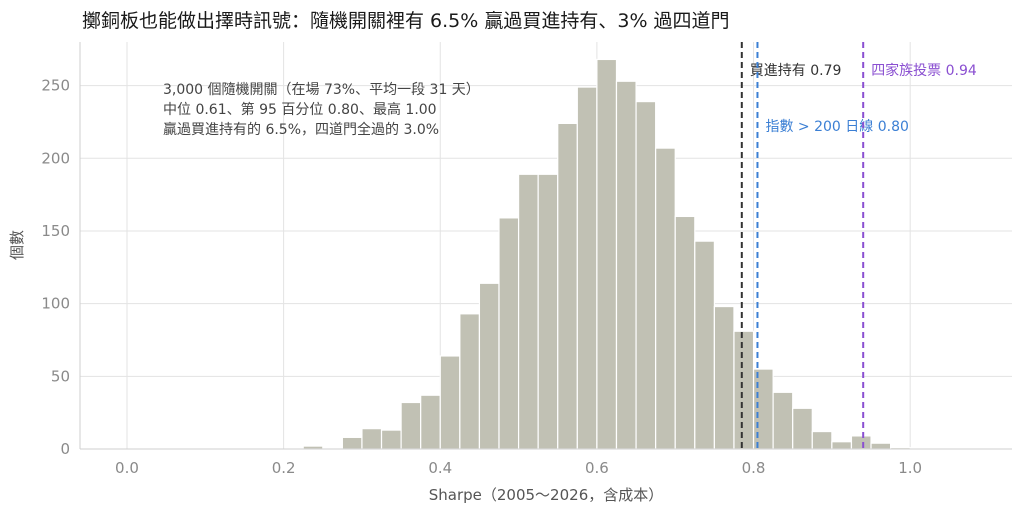 The height and width of the screenshot is (517, 1024). What do you see at coordinates (597, 468) in the screenshot?
I see `x-tick-label: 0.6` at bounding box center [597, 468].